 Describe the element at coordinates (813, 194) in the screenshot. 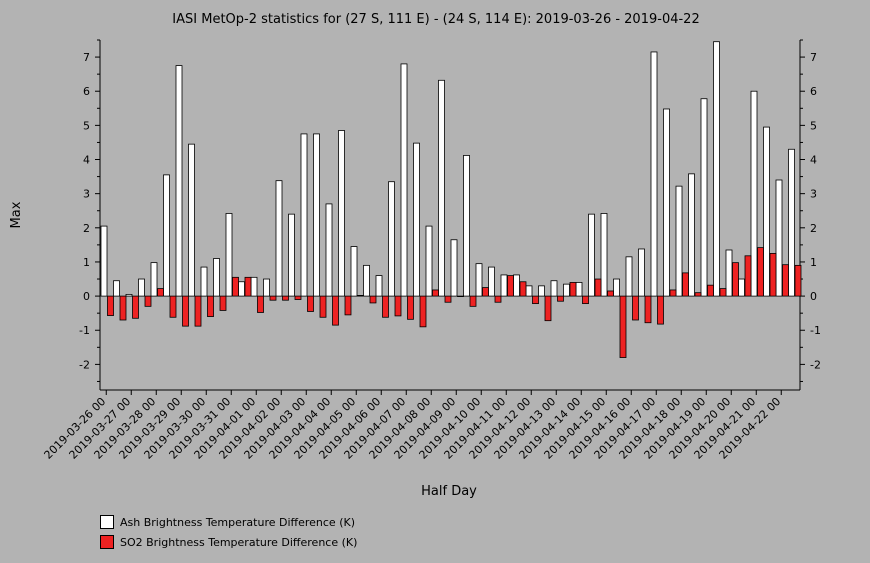

I see `y-tick-label-right: 3` at that location.